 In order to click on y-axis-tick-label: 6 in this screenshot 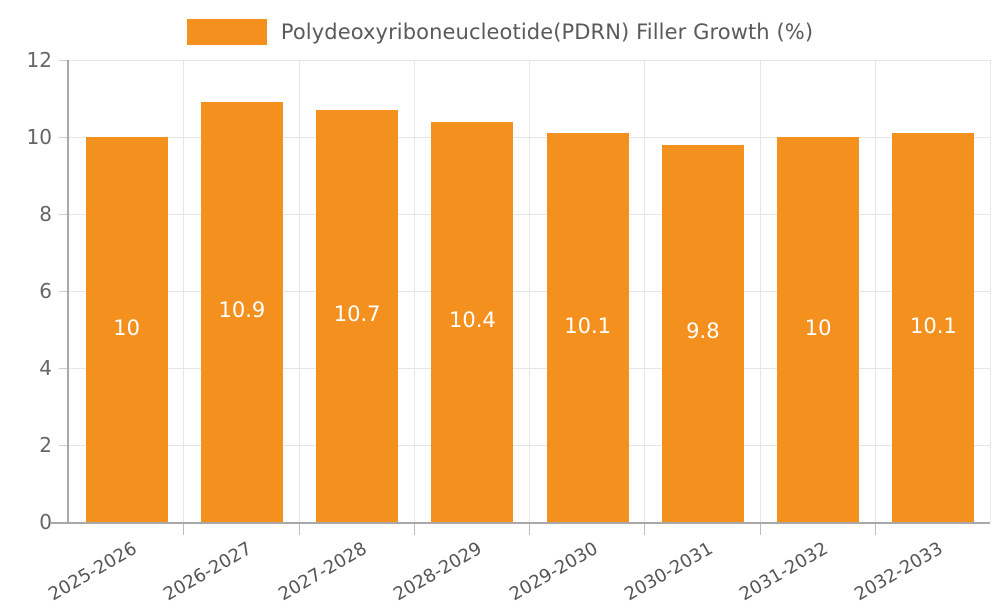, I will do `click(45, 291)`.